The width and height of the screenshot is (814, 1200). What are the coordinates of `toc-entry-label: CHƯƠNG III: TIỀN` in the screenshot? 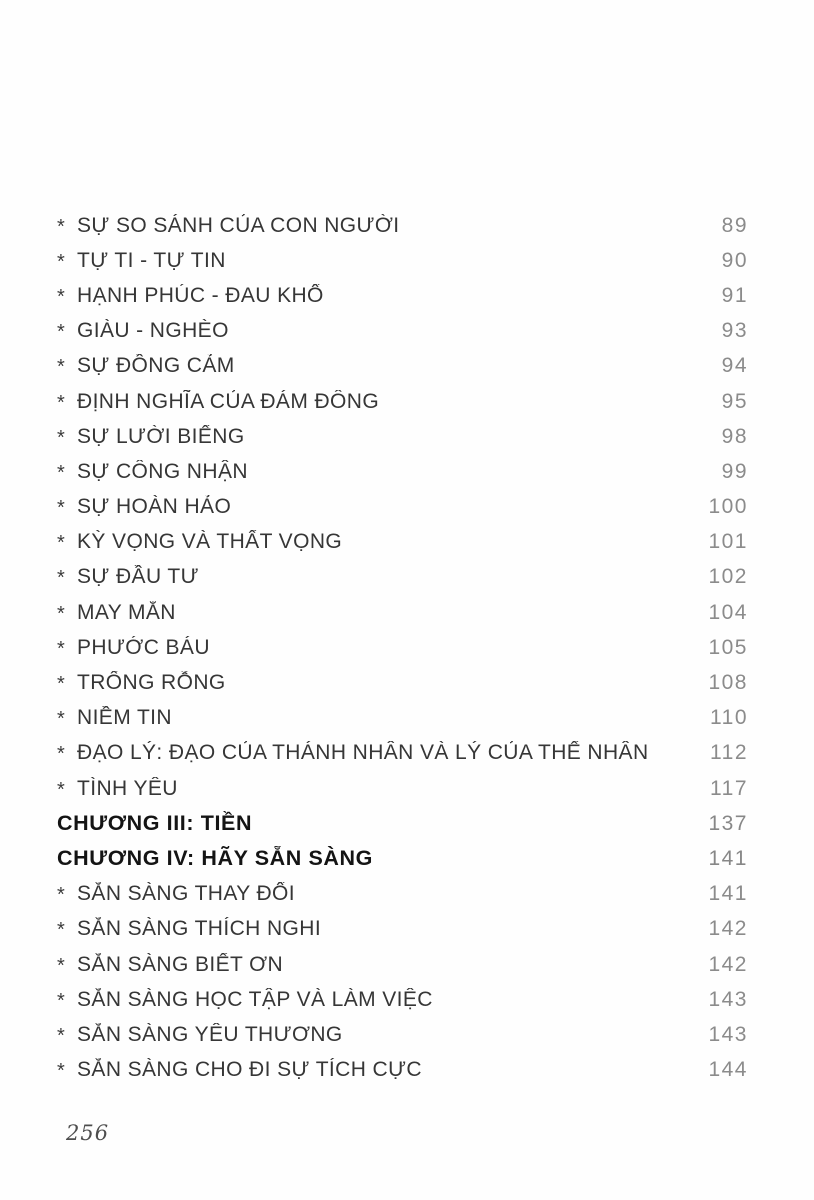 It's located at (376, 823).